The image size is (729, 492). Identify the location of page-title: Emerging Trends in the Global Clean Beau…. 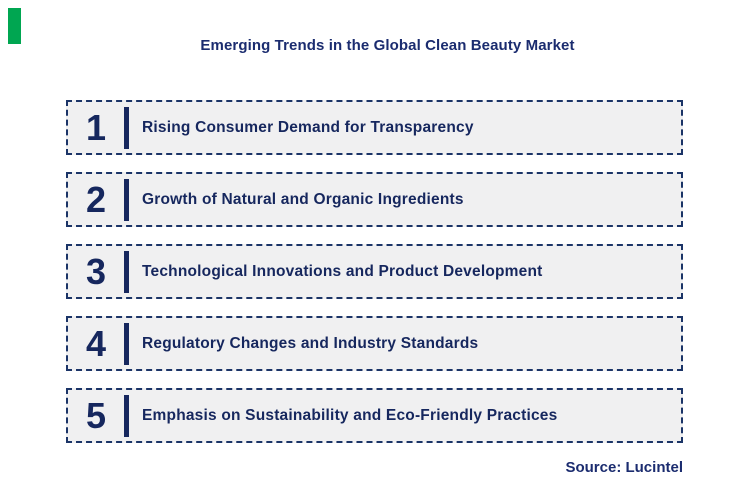
(387, 45).